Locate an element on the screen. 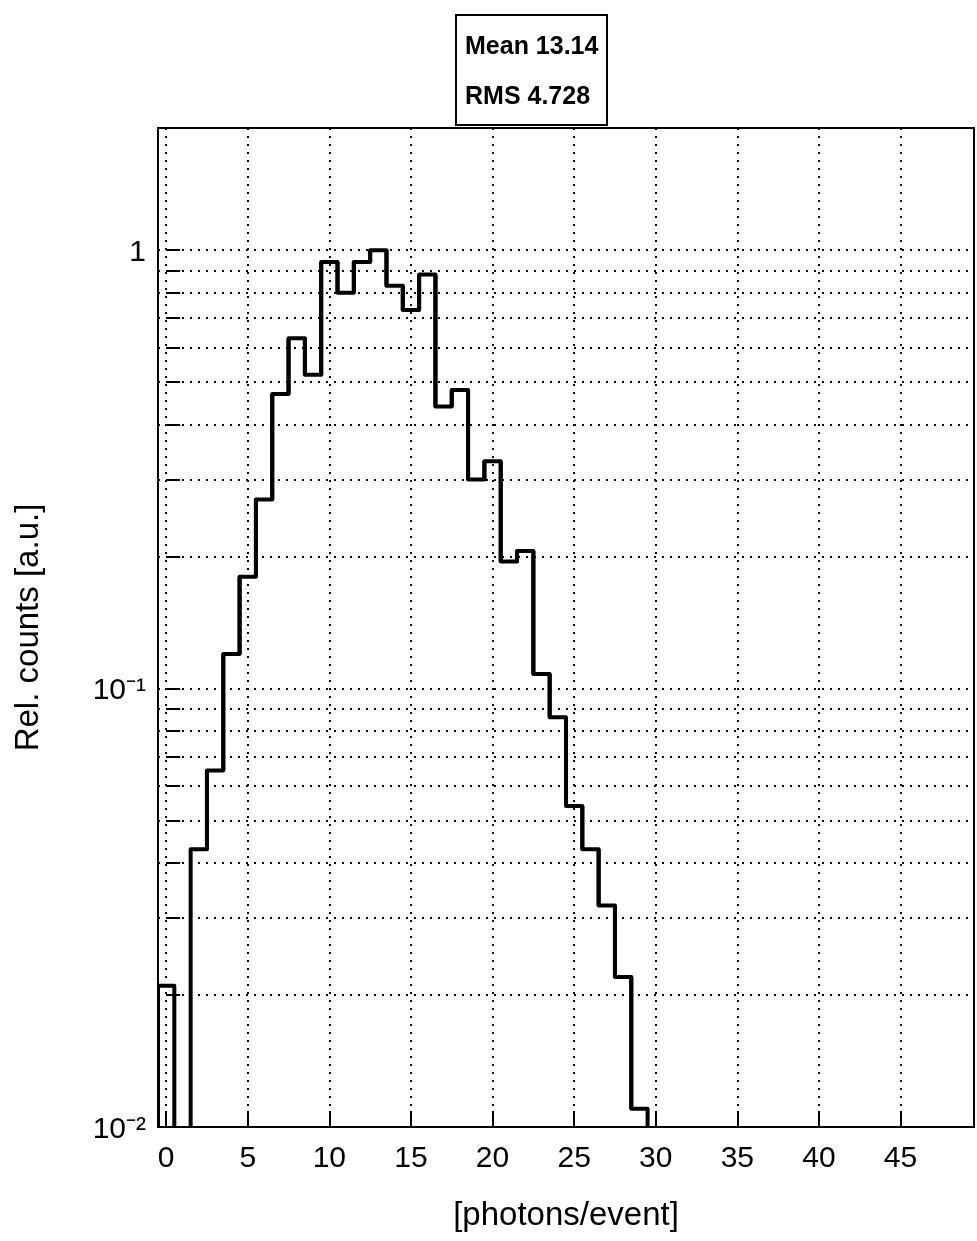 This screenshot has width=977, height=1241. x-tick-label: 0 is located at coordinates (166, 1156).